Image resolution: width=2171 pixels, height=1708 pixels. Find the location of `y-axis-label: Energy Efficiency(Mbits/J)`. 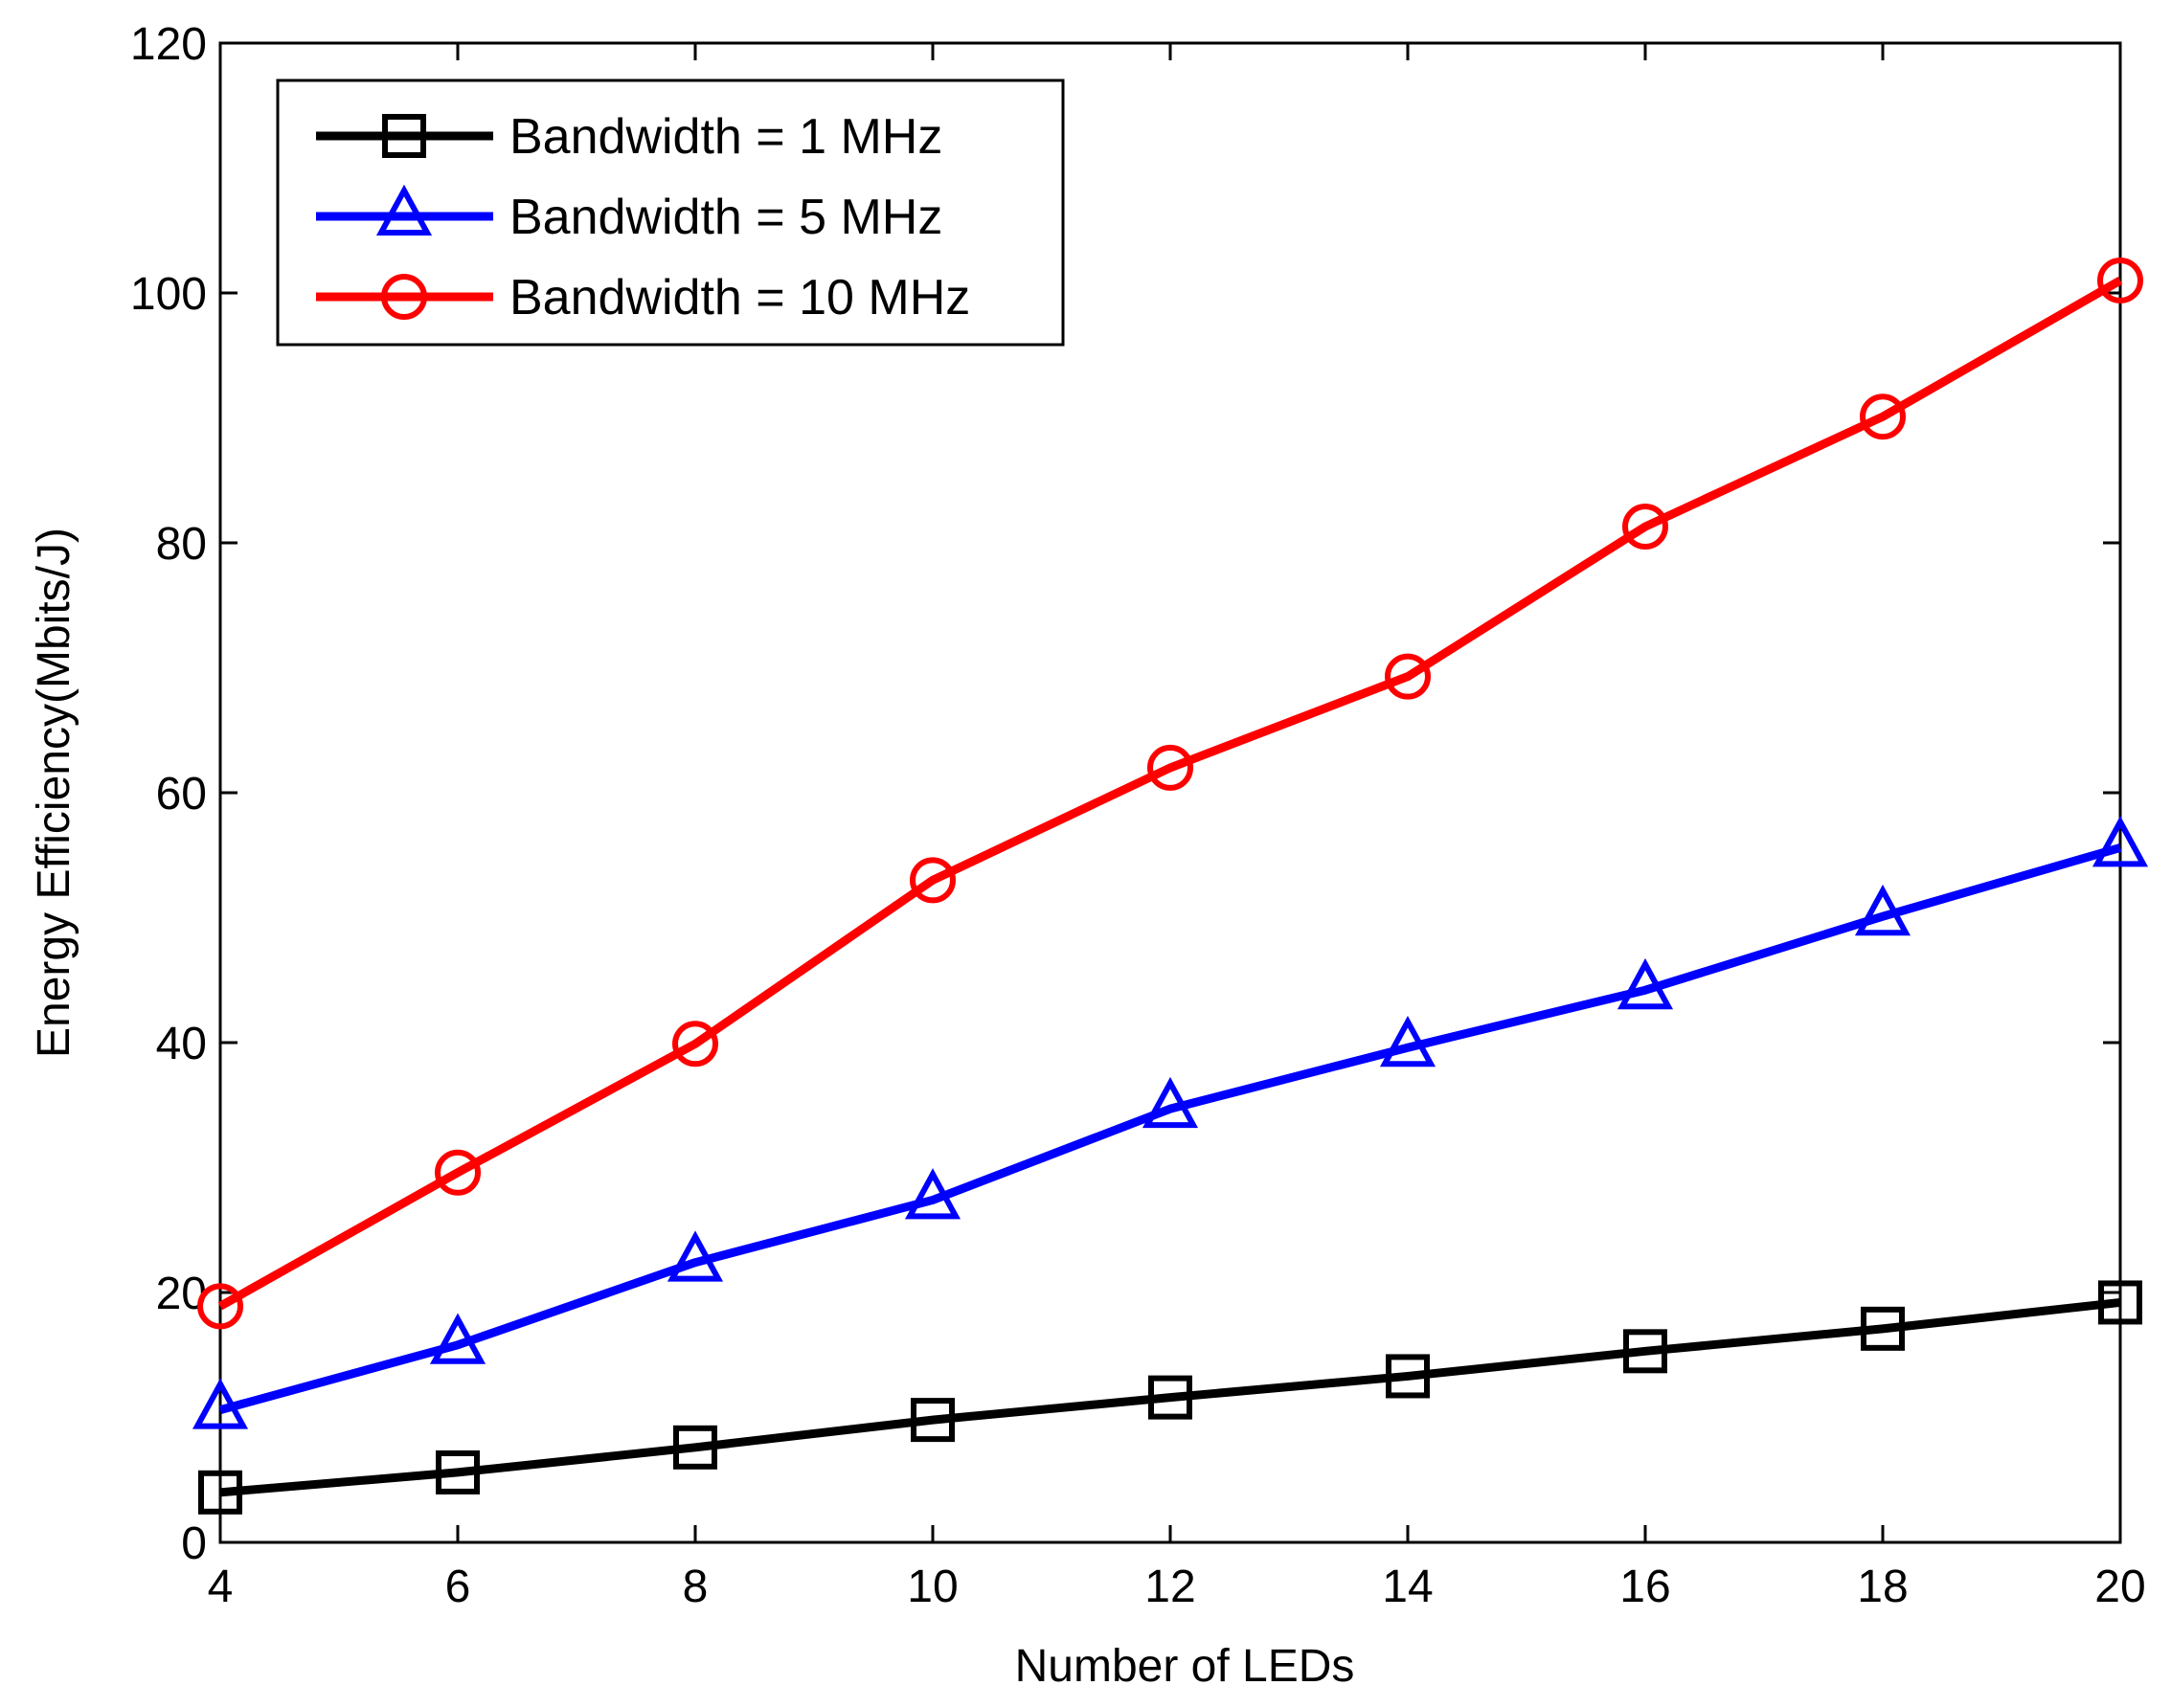

y-axis-label: Energy Efficiency(Mbits/J) is located at coordinates (54, 793).